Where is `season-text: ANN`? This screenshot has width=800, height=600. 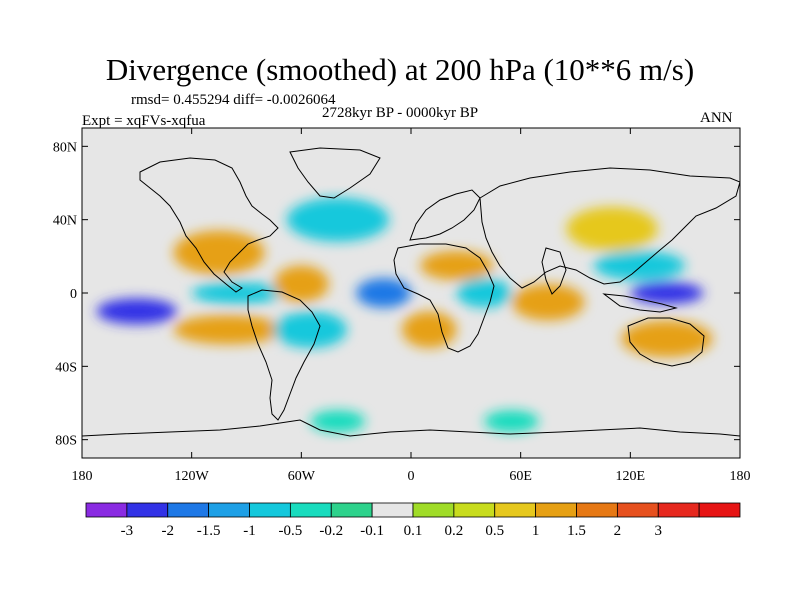
season-text: ANN is located at coordinates (716, 118).